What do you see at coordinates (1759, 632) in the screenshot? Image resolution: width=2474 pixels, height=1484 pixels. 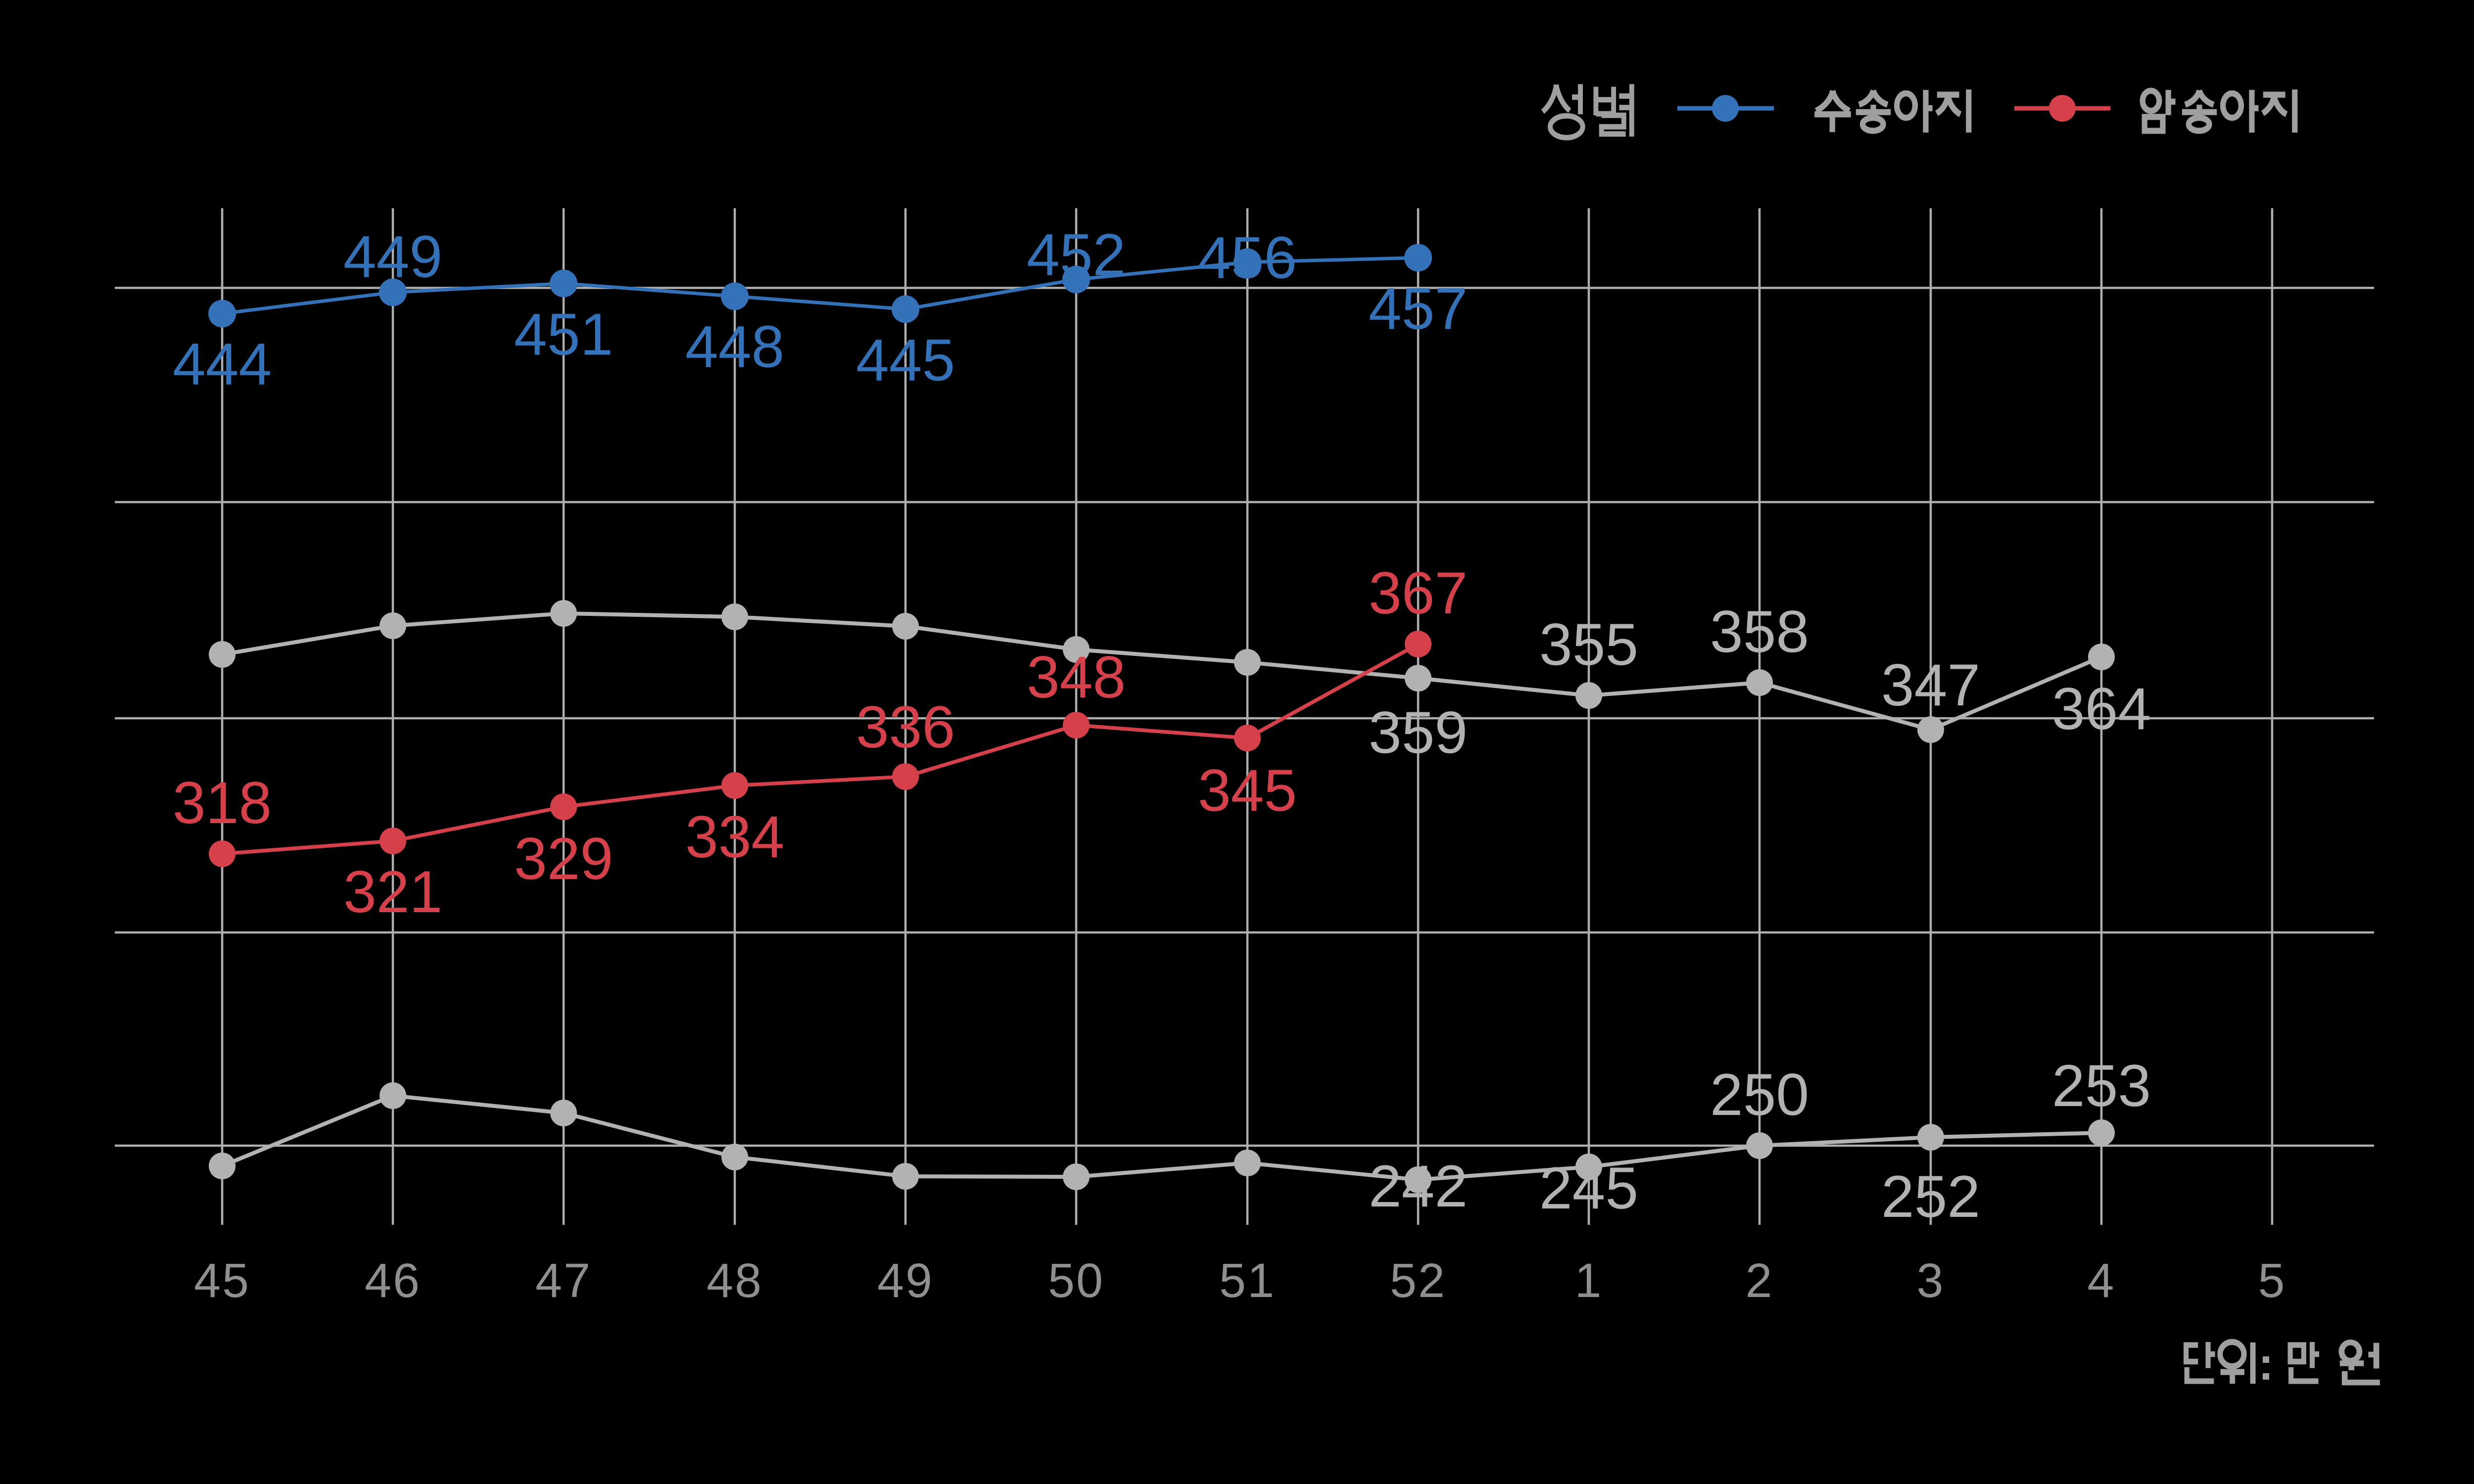 I see `svg-text: 358` at bounding box center [1759, 632].